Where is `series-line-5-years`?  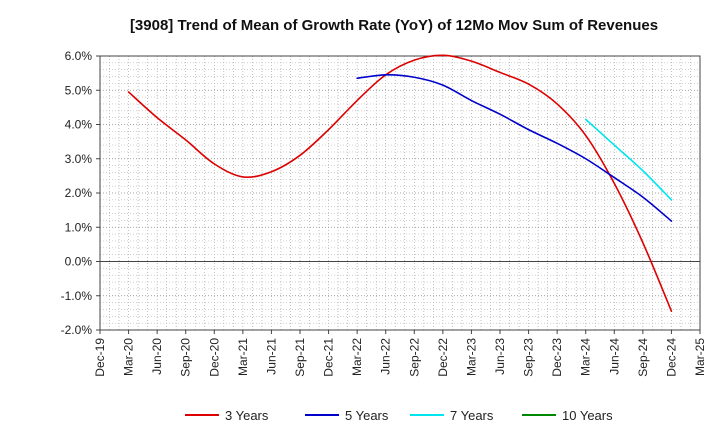 series-line-5-years is located at coordinates (514, 148).